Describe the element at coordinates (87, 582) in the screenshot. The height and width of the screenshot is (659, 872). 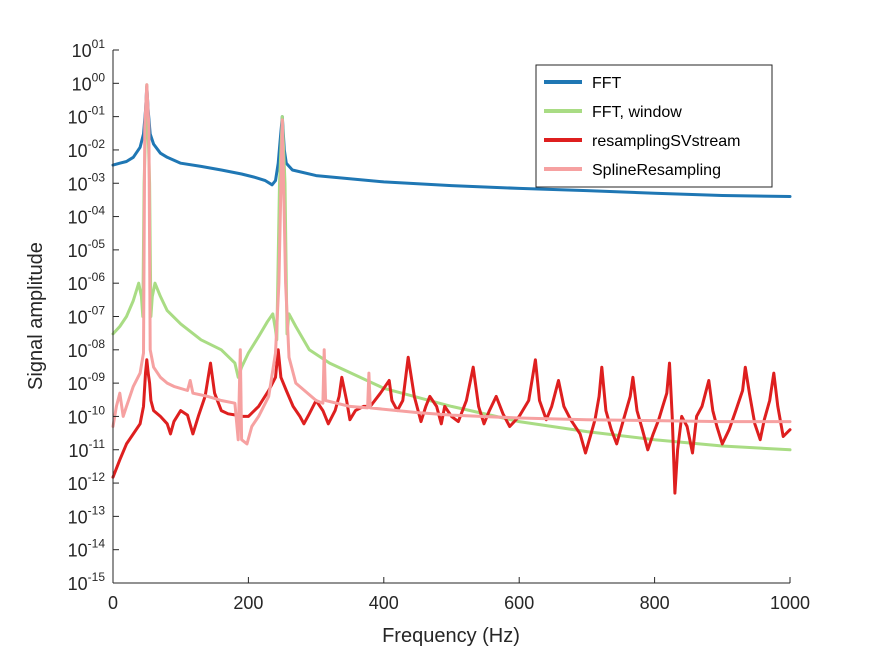
I see `y-tick-label: 10-15` at that location.